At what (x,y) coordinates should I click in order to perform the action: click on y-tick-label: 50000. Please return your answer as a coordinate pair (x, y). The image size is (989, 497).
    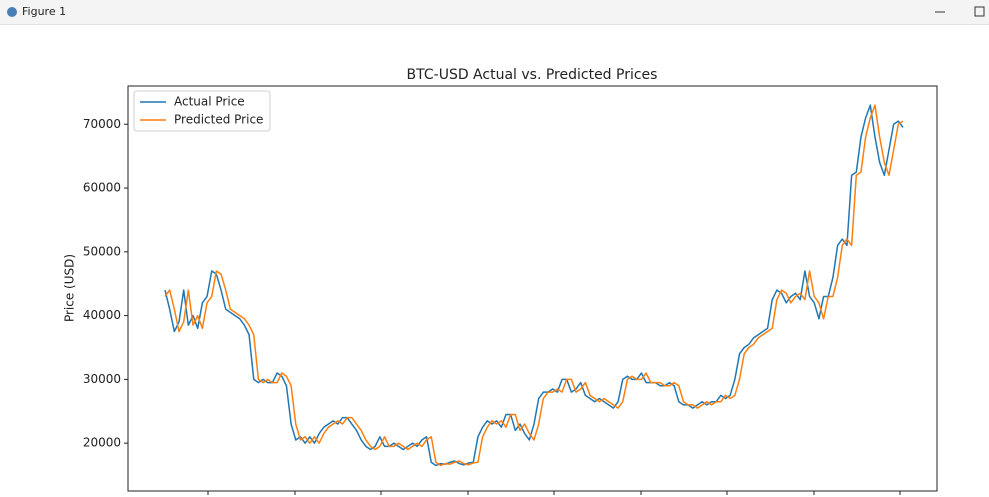
    Looking at the image, I should click on (102, 251).